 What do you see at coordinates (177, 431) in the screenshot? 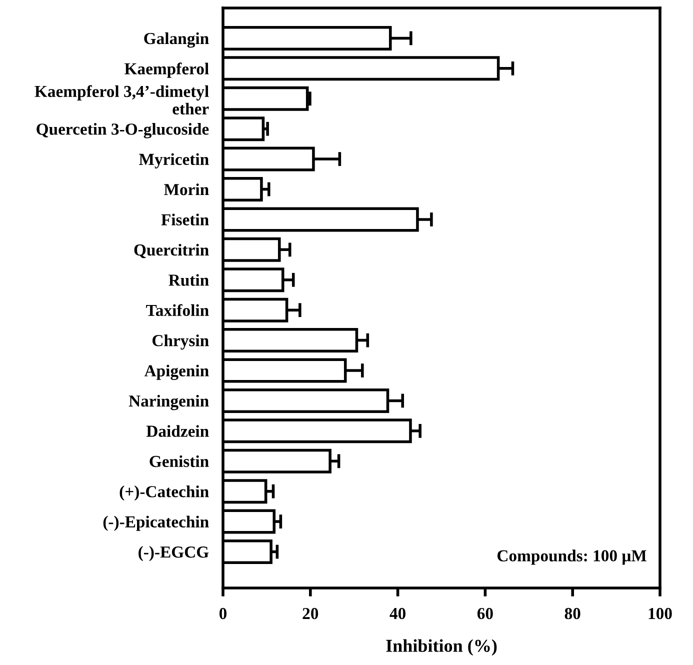
I see `y-tick-label: Daidzein` at bounding box center [177, 431].